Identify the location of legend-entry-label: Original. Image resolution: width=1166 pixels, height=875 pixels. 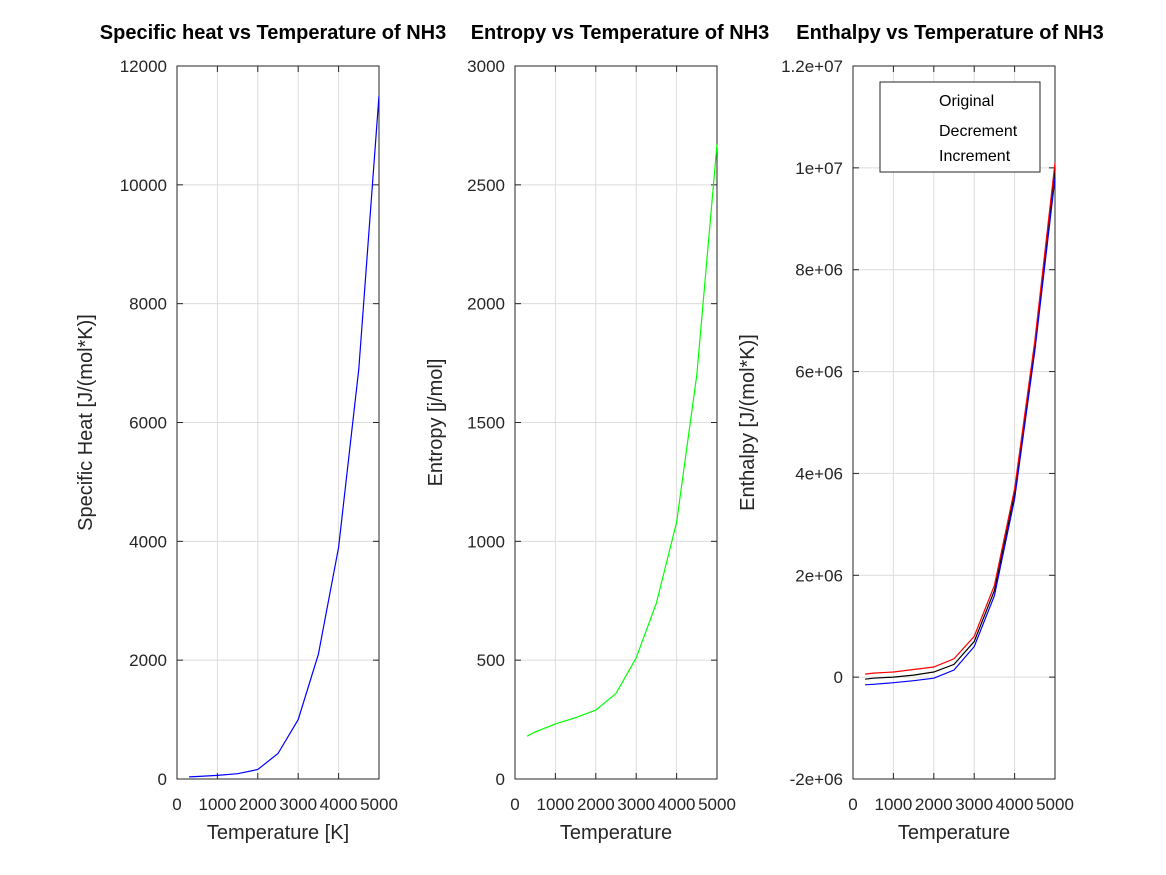
(966, 101).